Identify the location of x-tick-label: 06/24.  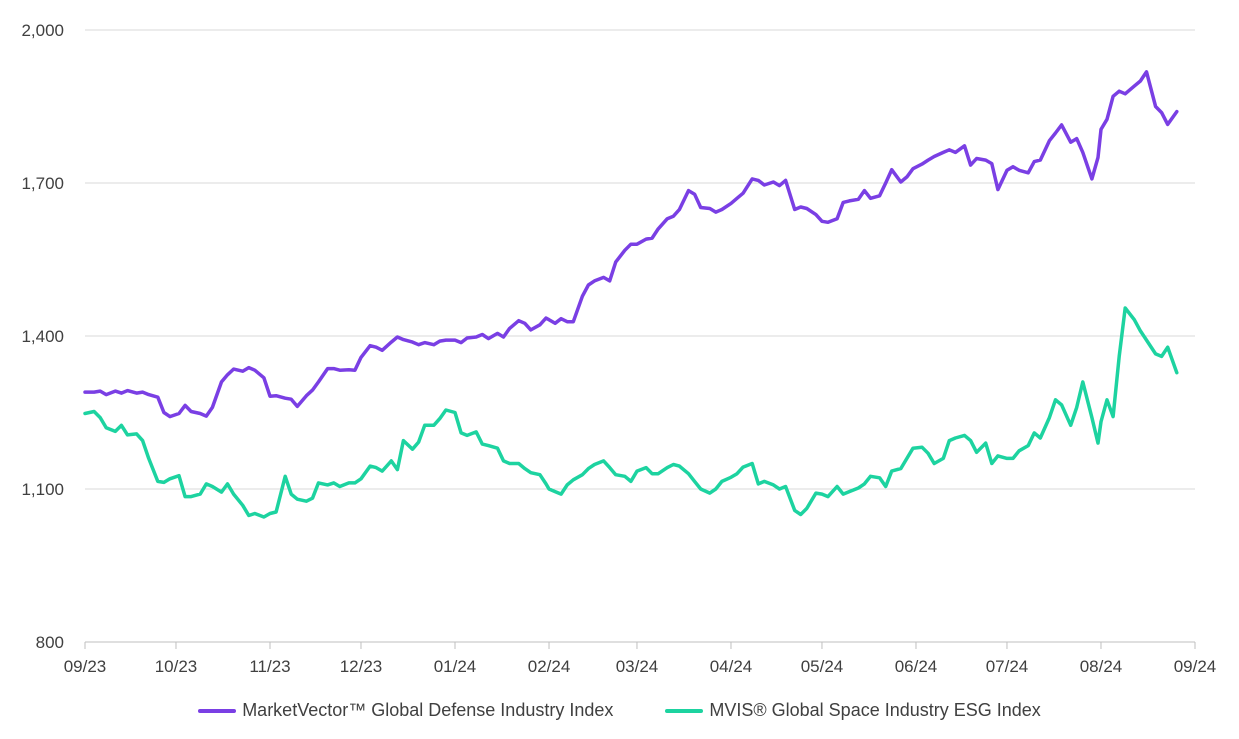
(916, 666).